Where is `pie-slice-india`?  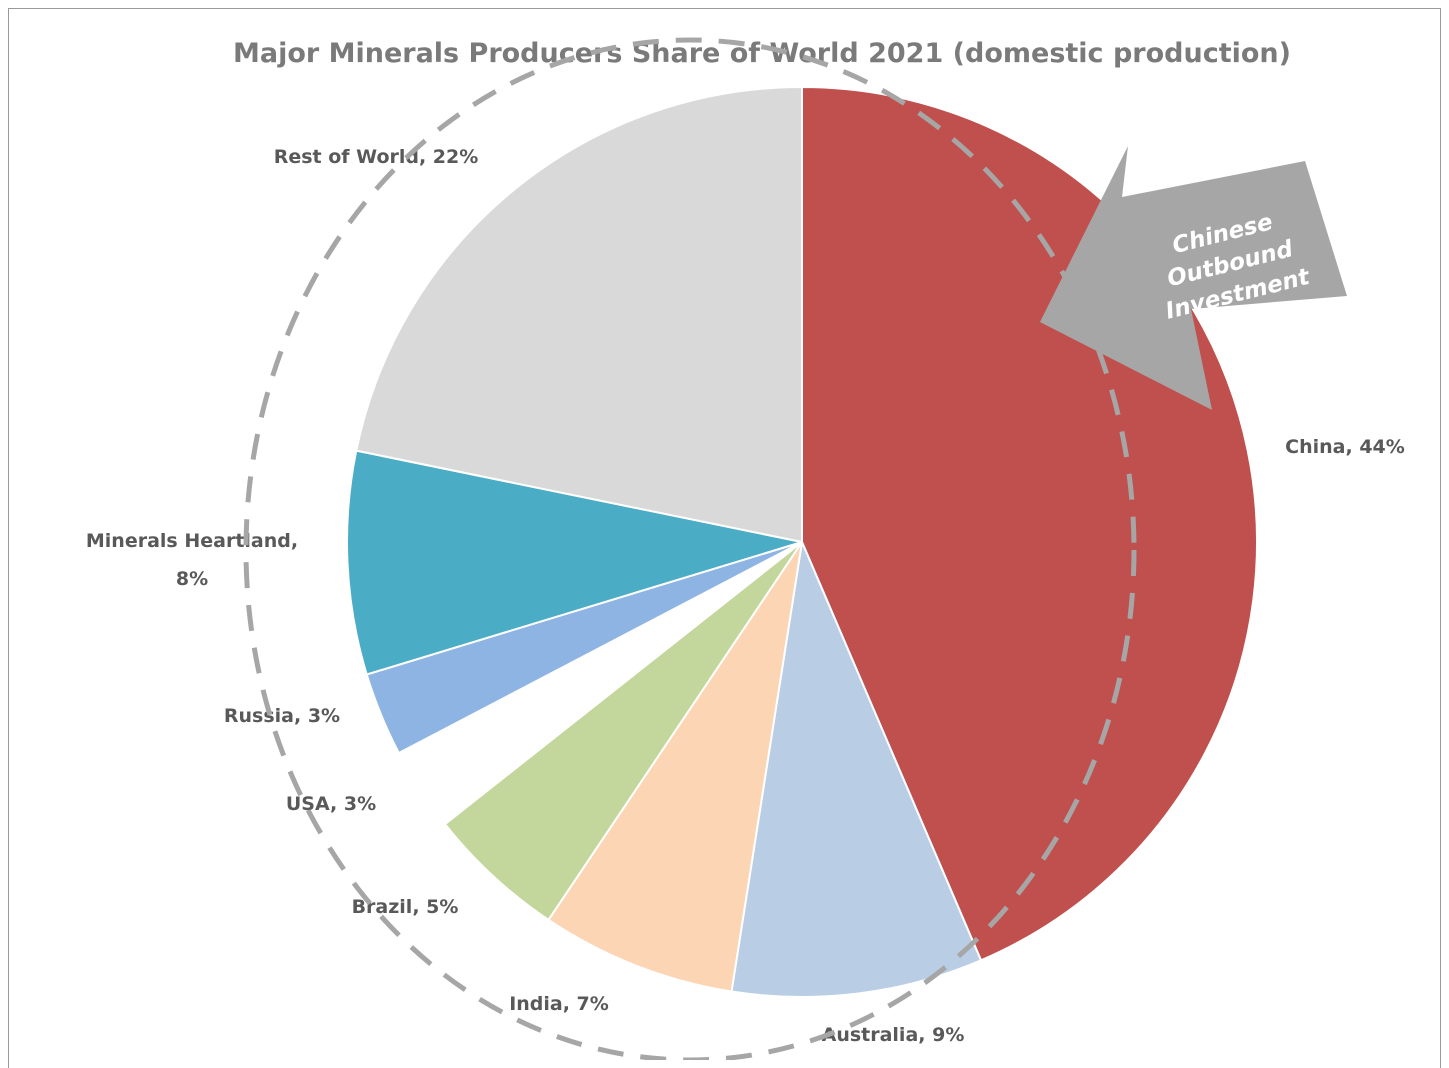
pie-slice-india is located at coordinates (675, 767).